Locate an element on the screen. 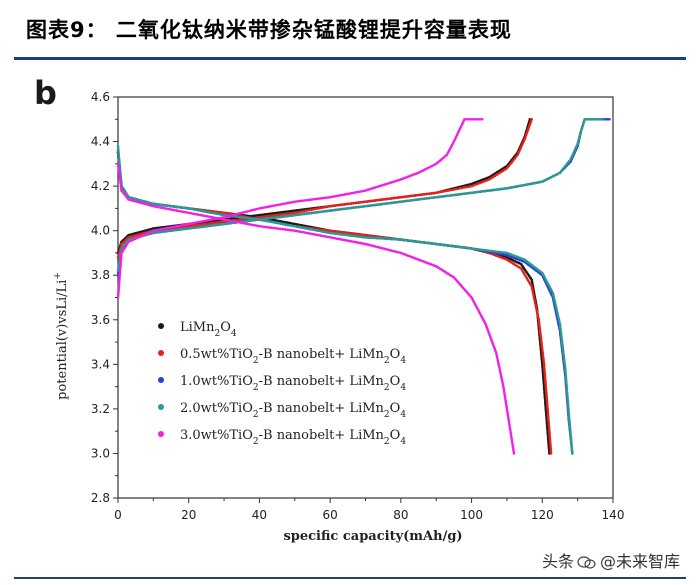 The image size is (700, 585). series-3-discharge-point is located at coordinates (513, 257).